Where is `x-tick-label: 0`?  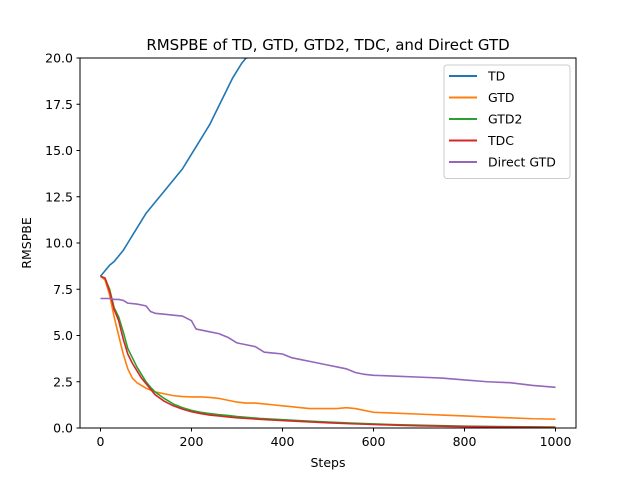
x-tick-label: 0 is located at coordinates (101, 441).